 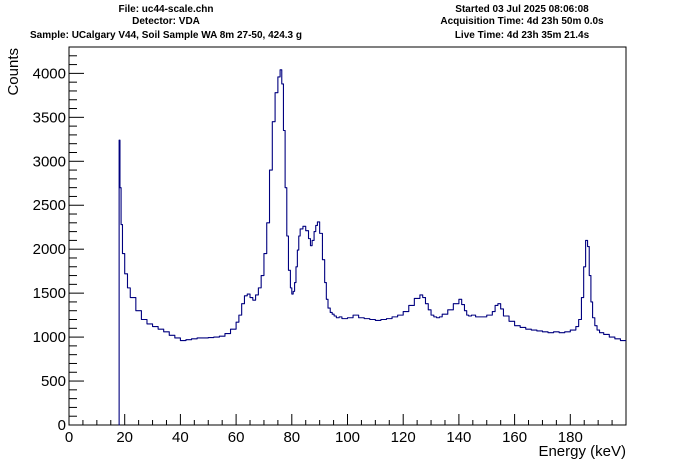 I want to click on header-acquisition-time: Acquisition Time: 4d 23h 50m 0.0s, so click(x=522, y=21).